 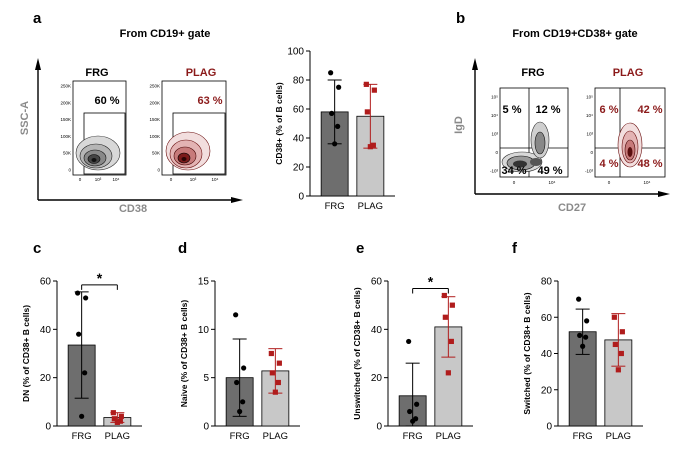 What do you see at coordinates (67, 153) in the screenshot?
I see `flow-ytick-label: 50K` at bounding box center [67, 153].